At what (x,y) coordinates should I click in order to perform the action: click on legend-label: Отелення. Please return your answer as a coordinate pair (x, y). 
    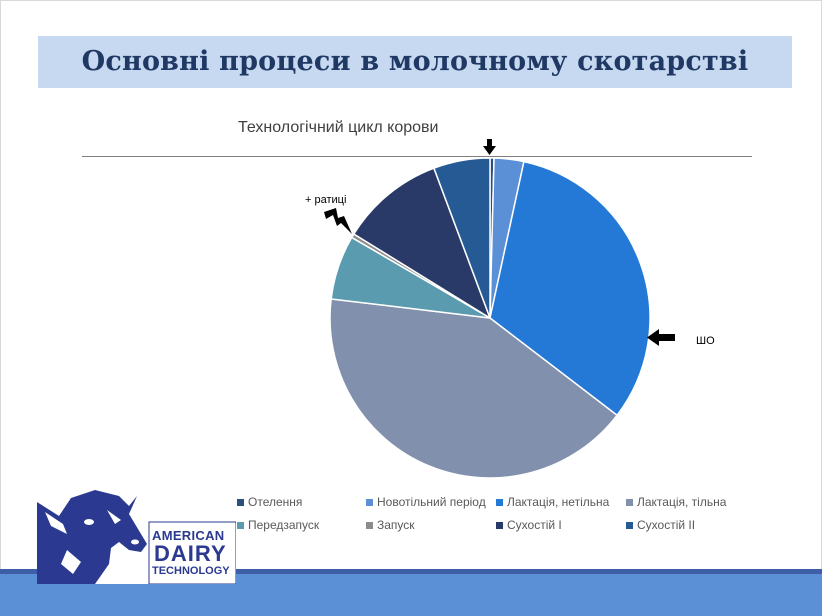
    Looking at the image, I should click on (275, 502).